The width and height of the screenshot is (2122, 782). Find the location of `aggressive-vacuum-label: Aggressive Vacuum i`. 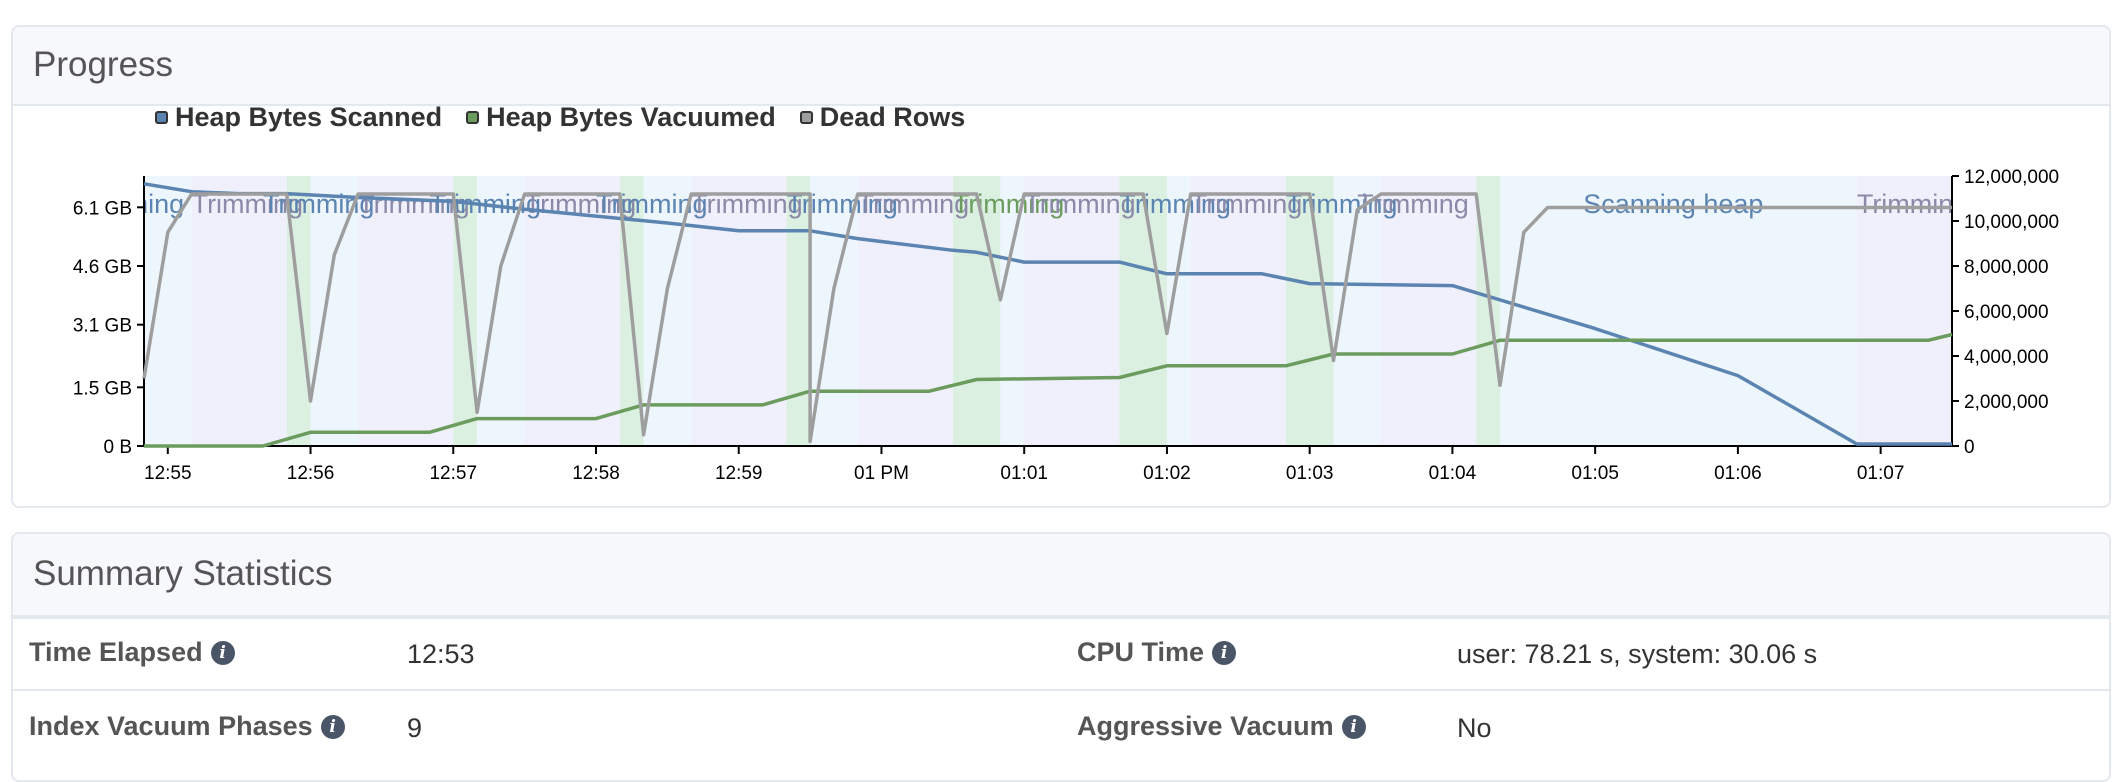

aggressive-vacuum-label: Aggressive Vacuum i is located at coordinates (1221, 726).